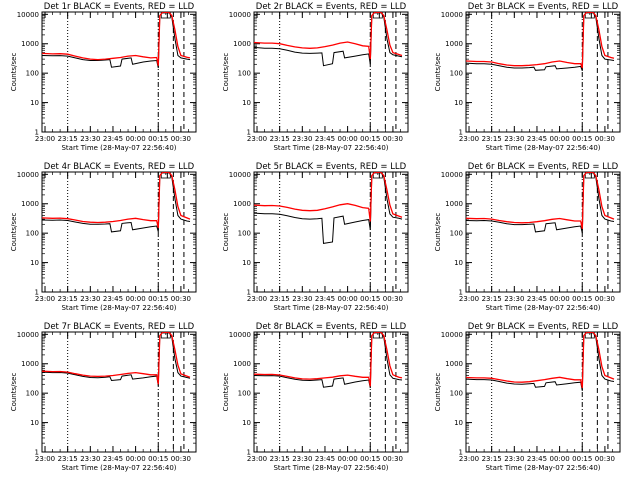 The image size is (640, 480). I want to click on chart-title: Det 7r BLACK = Events, RED = LLD, so click(119, 327).